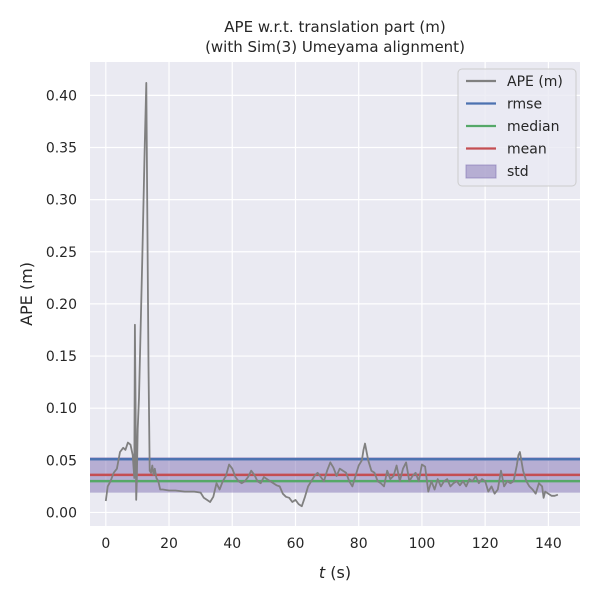 Image resolution: width=600 pixels, height=600 pixels. I want to click on legend-label: median, so click(533, 127).